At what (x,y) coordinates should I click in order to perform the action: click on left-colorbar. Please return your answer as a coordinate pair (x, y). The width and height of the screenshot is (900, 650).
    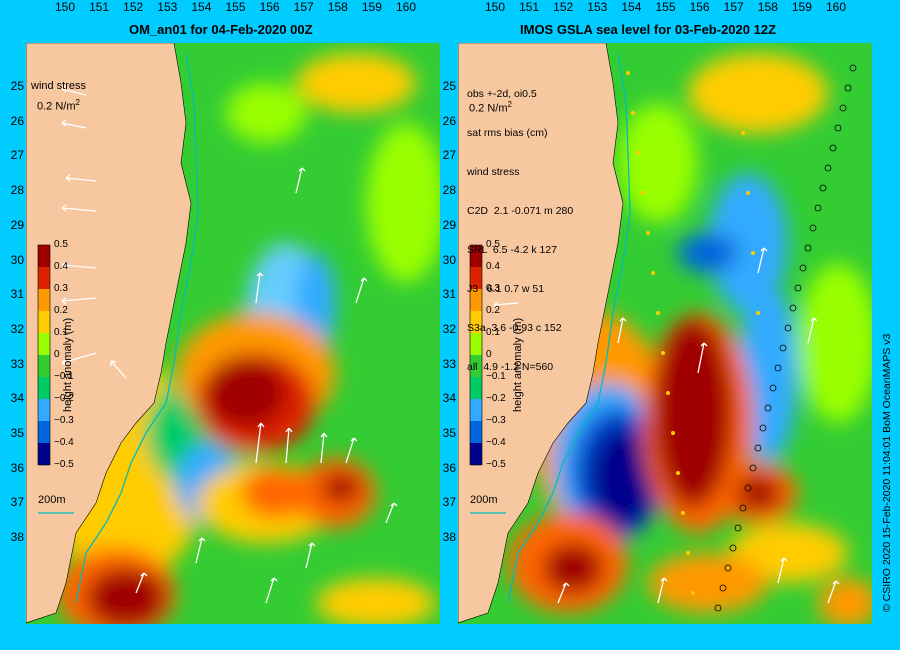
    Looking at the image, I should click on (44, 355).